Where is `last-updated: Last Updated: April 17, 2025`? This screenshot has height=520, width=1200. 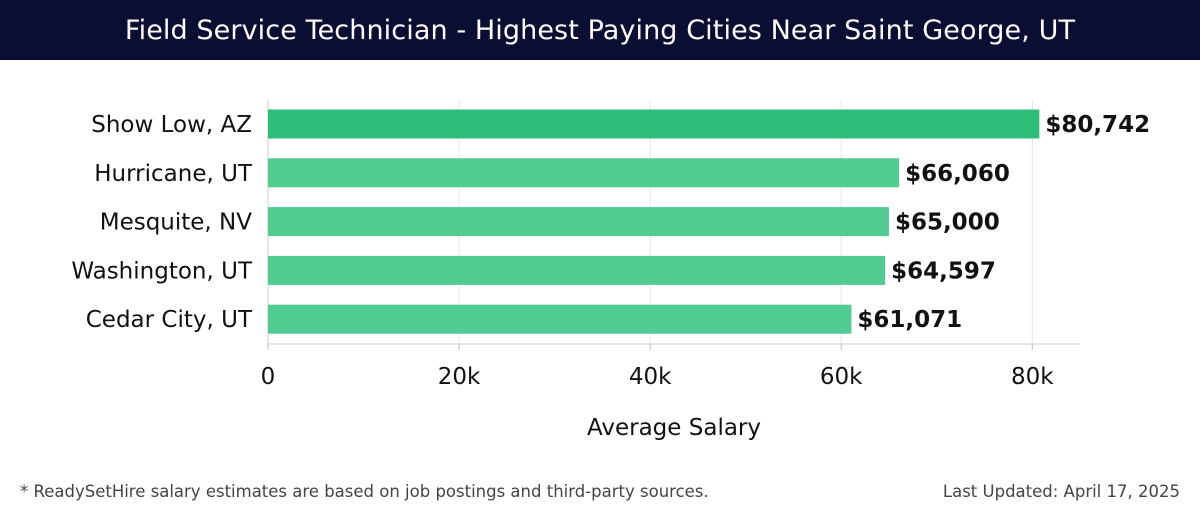 last-updated: Last Updated: April 17, 2025 is located at coordinates (1061, 491).